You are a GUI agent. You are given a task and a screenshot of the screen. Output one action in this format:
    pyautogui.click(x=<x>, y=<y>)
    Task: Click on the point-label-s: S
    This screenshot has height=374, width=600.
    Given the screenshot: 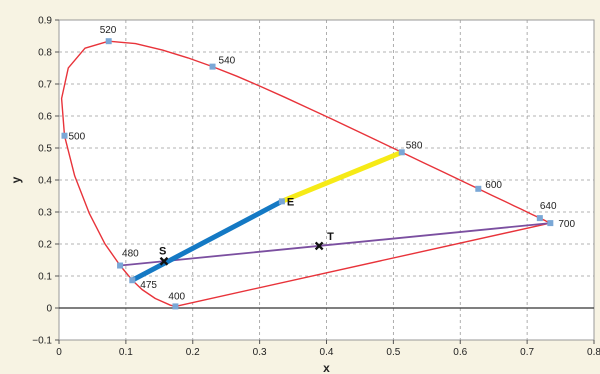 What is the action you would take?
    pyautogui.click(x=162, y=251)
    